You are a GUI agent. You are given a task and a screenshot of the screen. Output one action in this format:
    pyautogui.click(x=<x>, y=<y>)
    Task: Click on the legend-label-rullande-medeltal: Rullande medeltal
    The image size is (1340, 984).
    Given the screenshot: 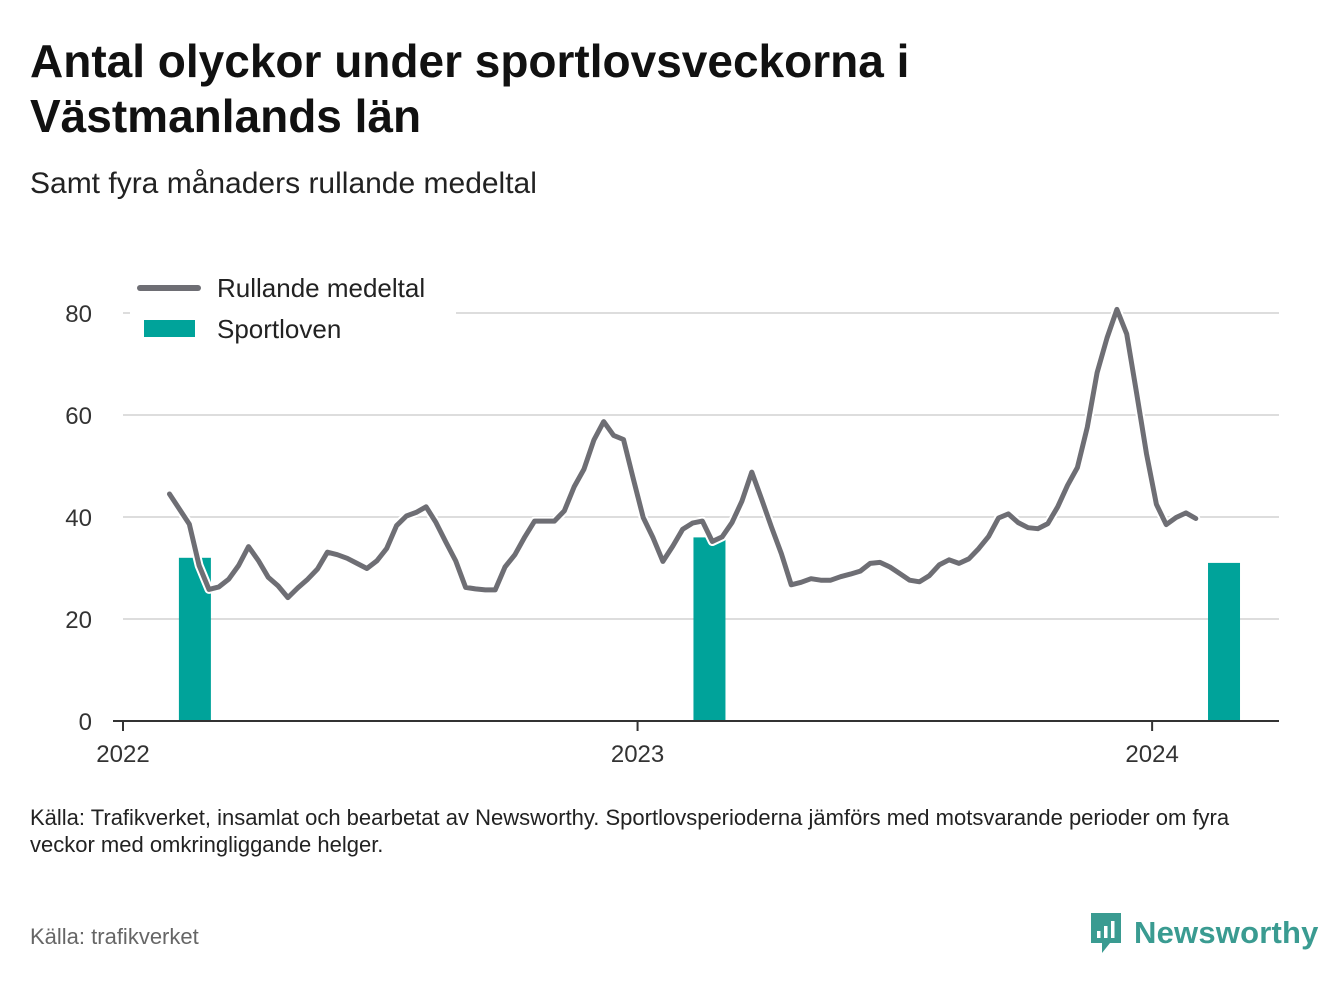 What is the action you would take?
    pyautogui.click(x=321, y=288)
    